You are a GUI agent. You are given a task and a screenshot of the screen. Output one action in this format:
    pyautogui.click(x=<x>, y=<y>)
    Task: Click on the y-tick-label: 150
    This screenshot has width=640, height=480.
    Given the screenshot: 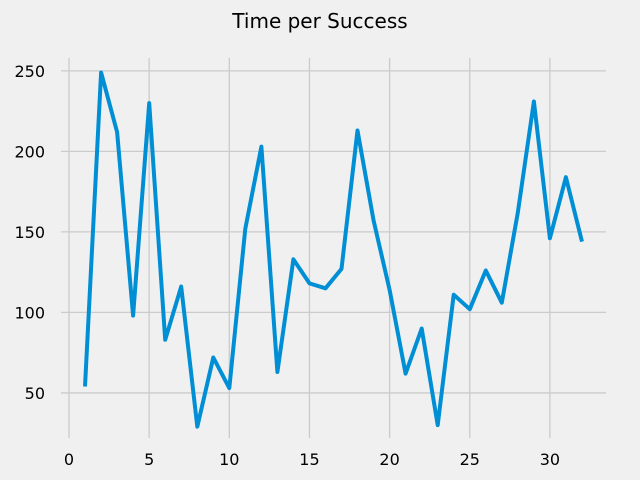 What is the action you would take?
    pyautogui.click(x=29, y=232)
    